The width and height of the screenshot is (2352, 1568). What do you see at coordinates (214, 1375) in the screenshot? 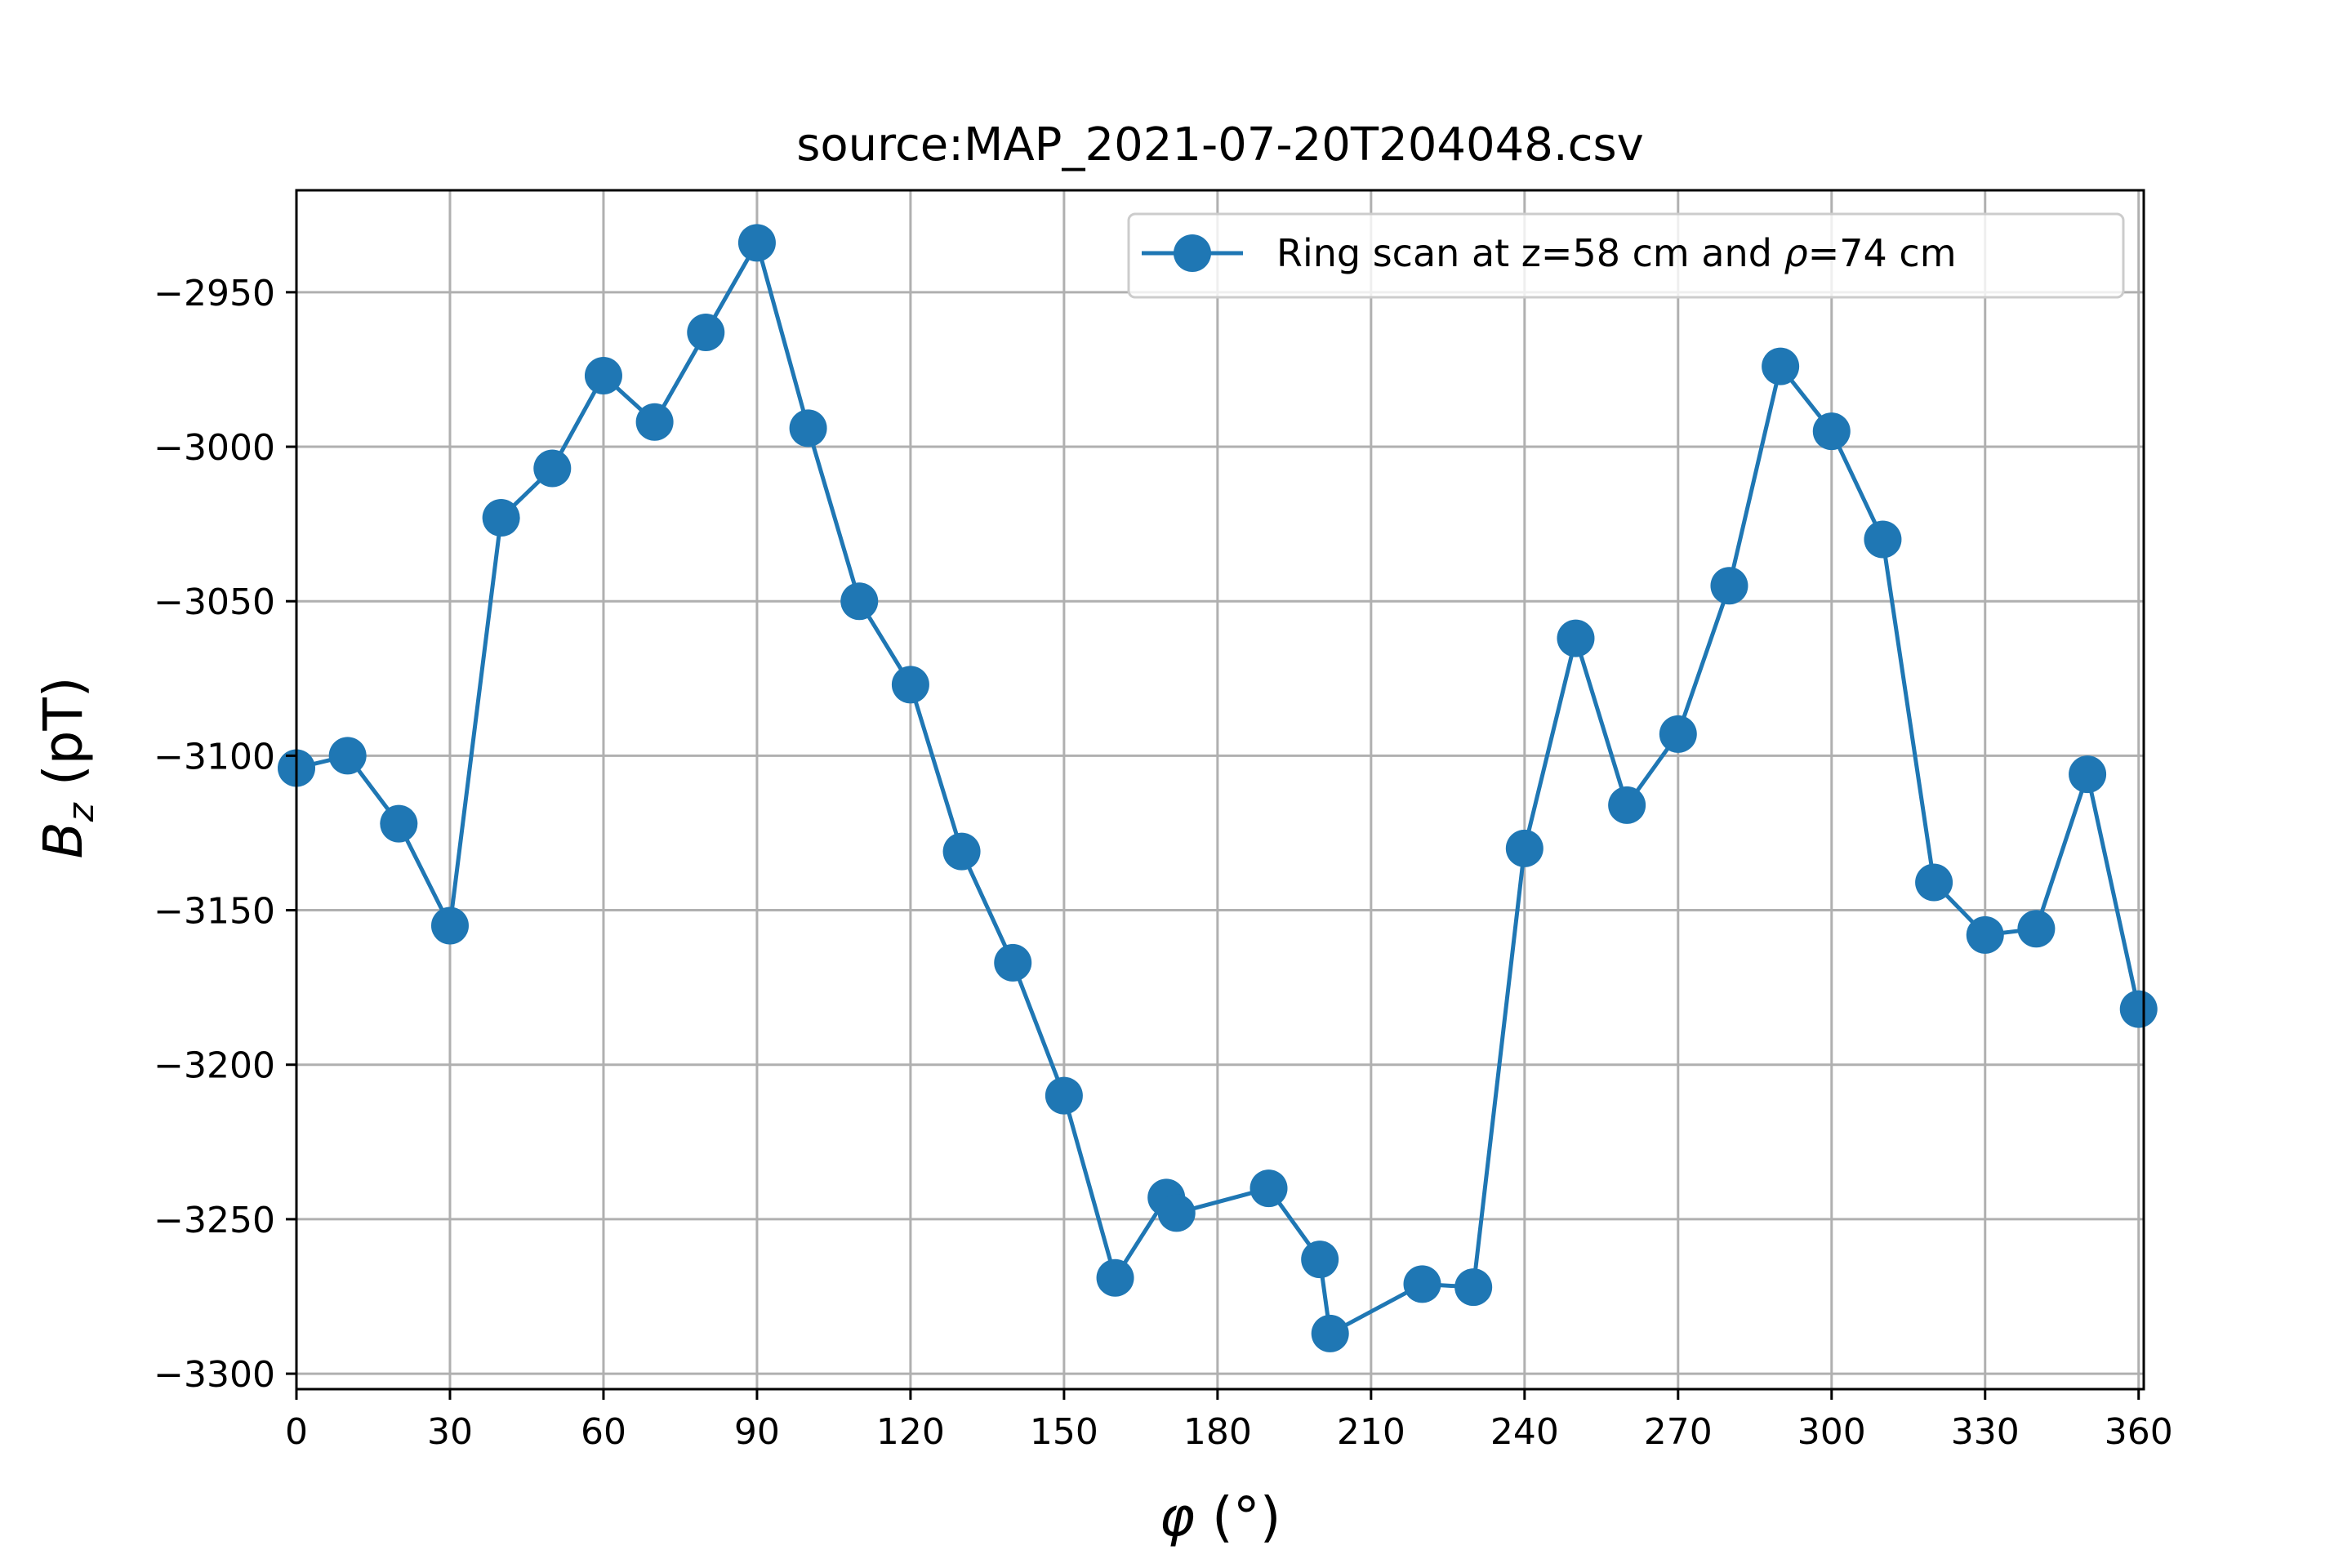
I see `y-tick-label: −3300` at bounding box center [214, 1375].